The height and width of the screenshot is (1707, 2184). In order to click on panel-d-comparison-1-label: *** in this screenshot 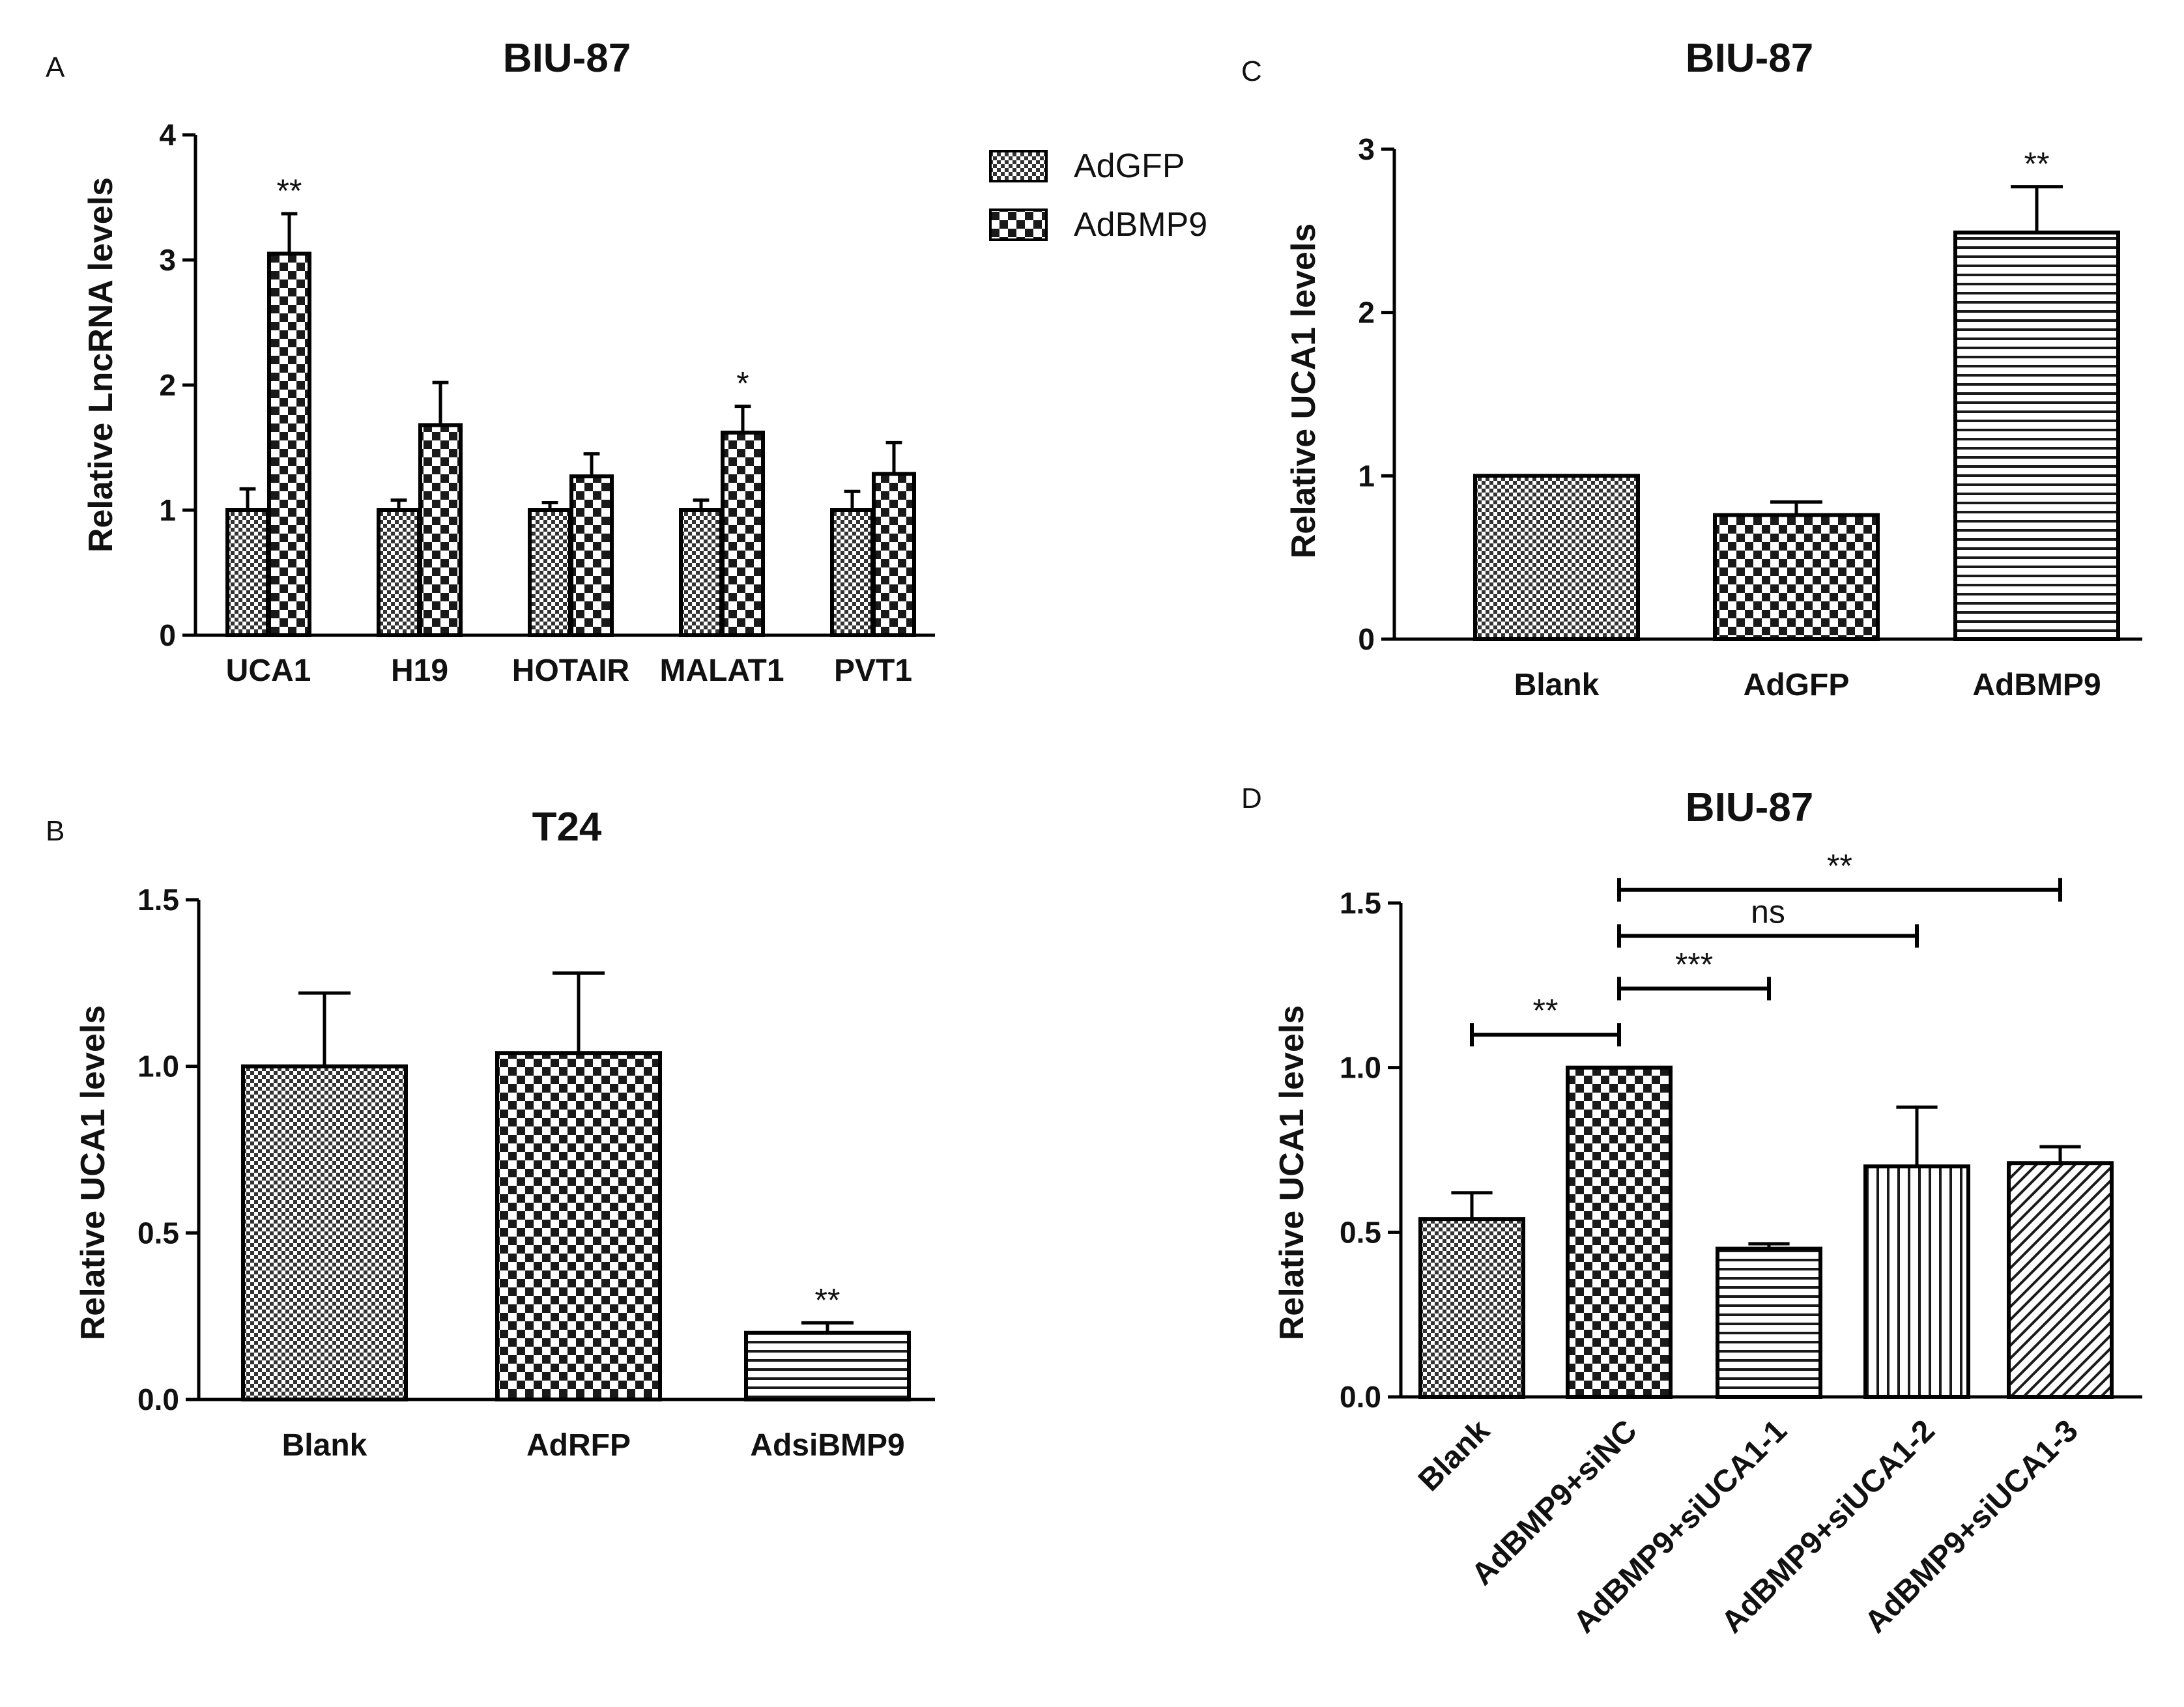, I will do `click(1694, 964)`.